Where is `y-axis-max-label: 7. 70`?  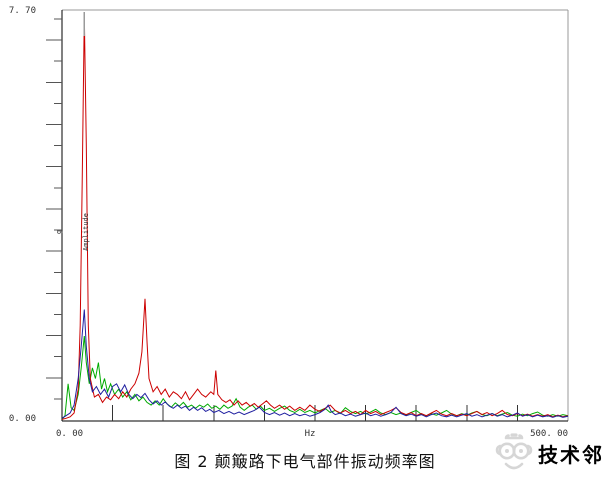
y-axis-max-label: 7. 70 is located at coordinates (22, 11).